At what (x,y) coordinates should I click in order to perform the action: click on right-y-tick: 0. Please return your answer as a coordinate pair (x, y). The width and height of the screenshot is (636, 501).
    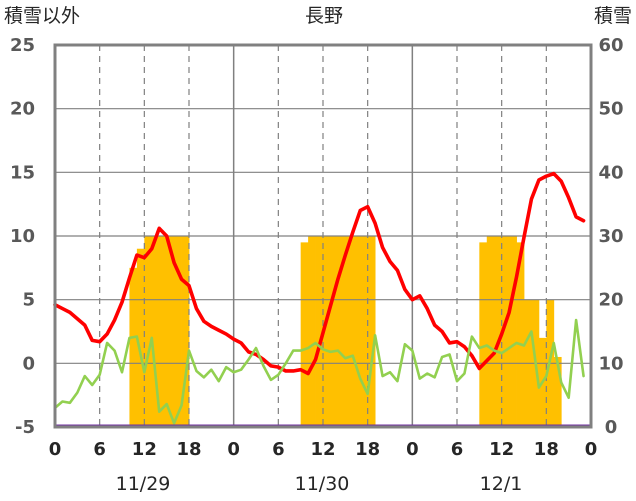
    Looking at the image, I should click on (611, 427).